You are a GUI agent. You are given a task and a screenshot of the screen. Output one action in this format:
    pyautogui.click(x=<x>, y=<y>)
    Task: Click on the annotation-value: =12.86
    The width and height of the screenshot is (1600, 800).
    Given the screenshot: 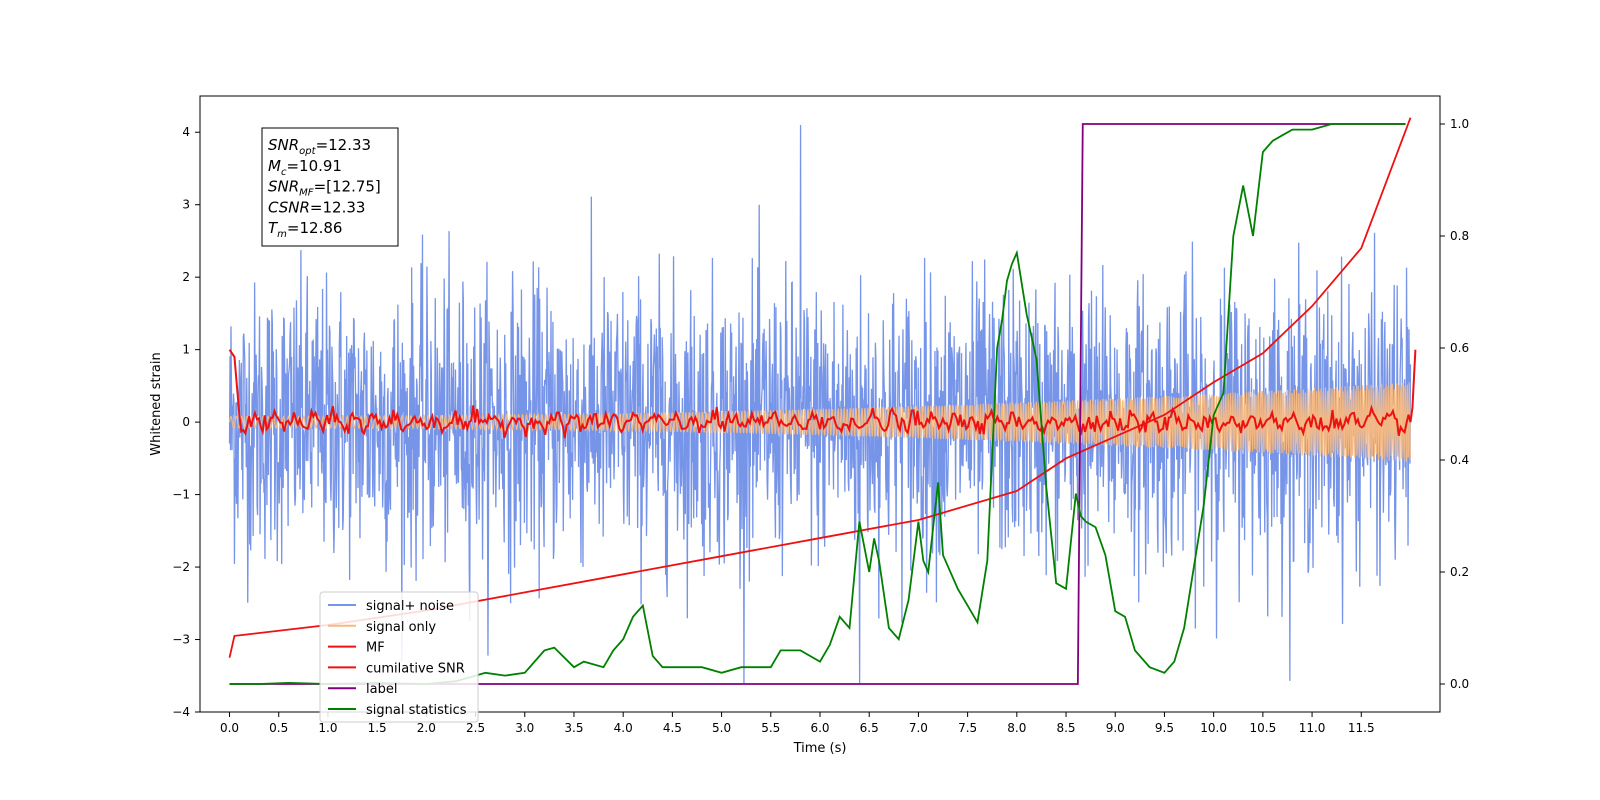 What is the action you would take?
    pyautogui.click(x=315, y=228)
    